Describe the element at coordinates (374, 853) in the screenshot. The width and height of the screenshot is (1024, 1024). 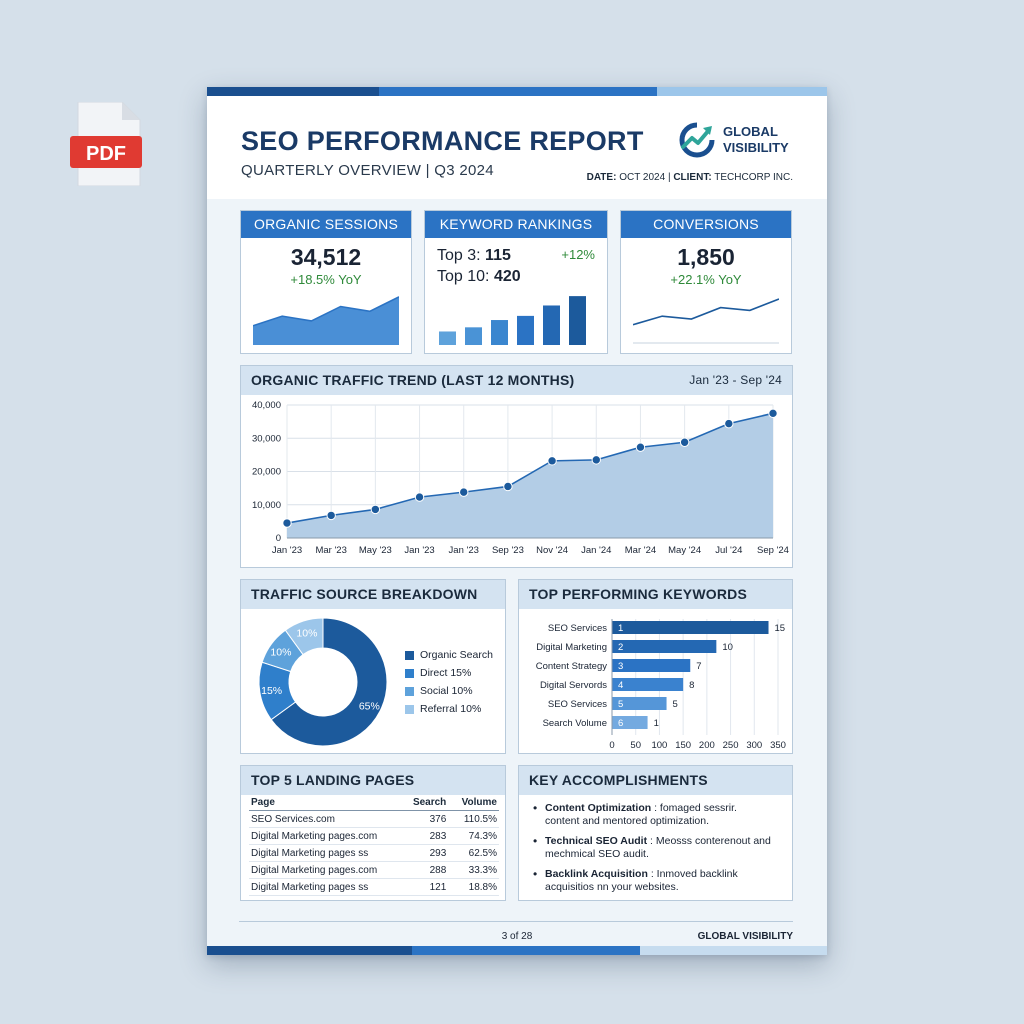
I see `table-row: Digital Marketing pages ss 293 62.5%` at that location.